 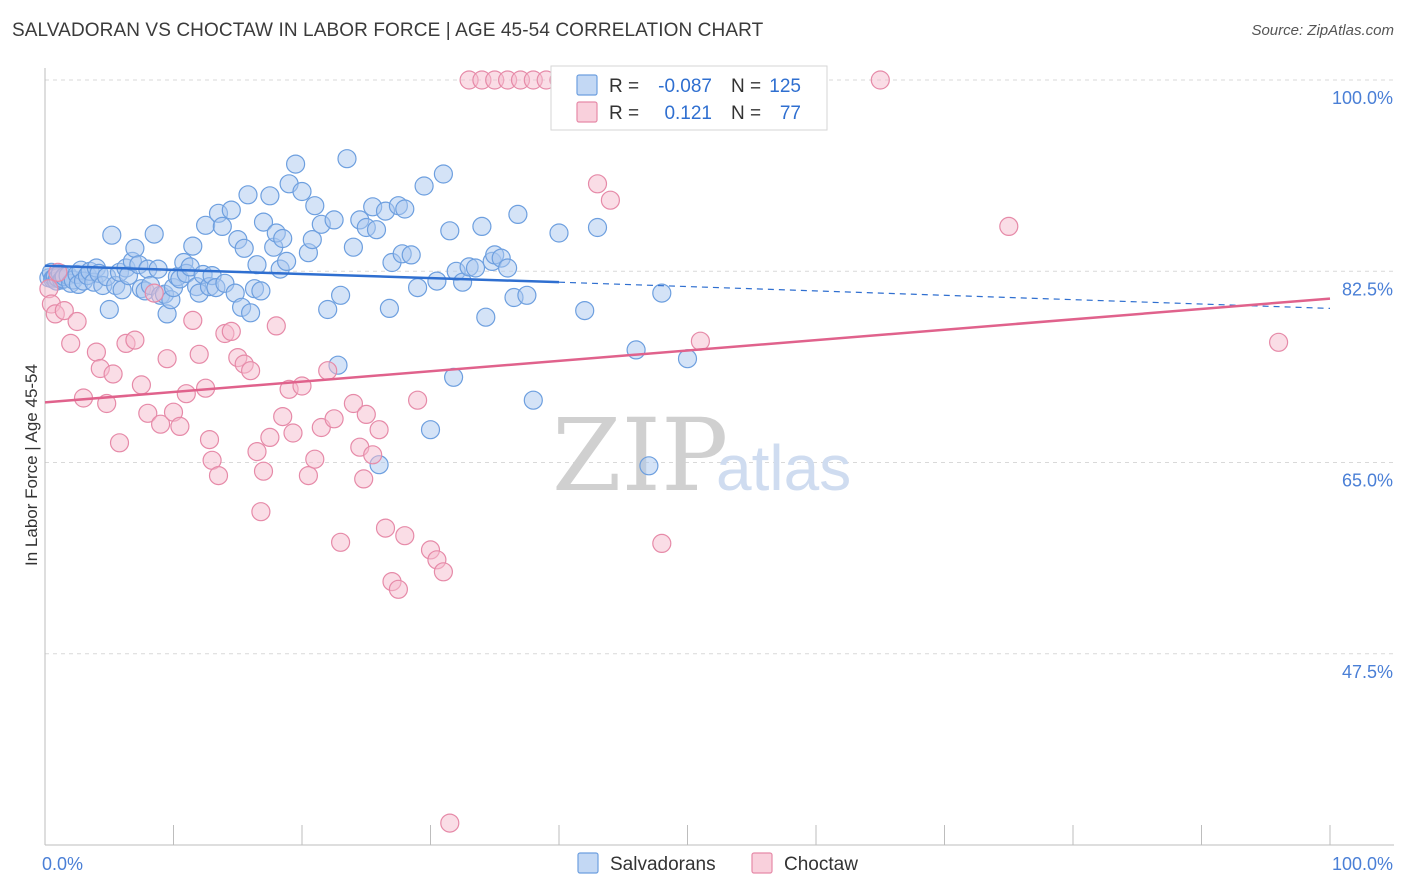 What do you see at coordinates (762, 863) in the screenshot?
I see `legend-bottom-swatch-choctaw` at bounding box center [762, 863].